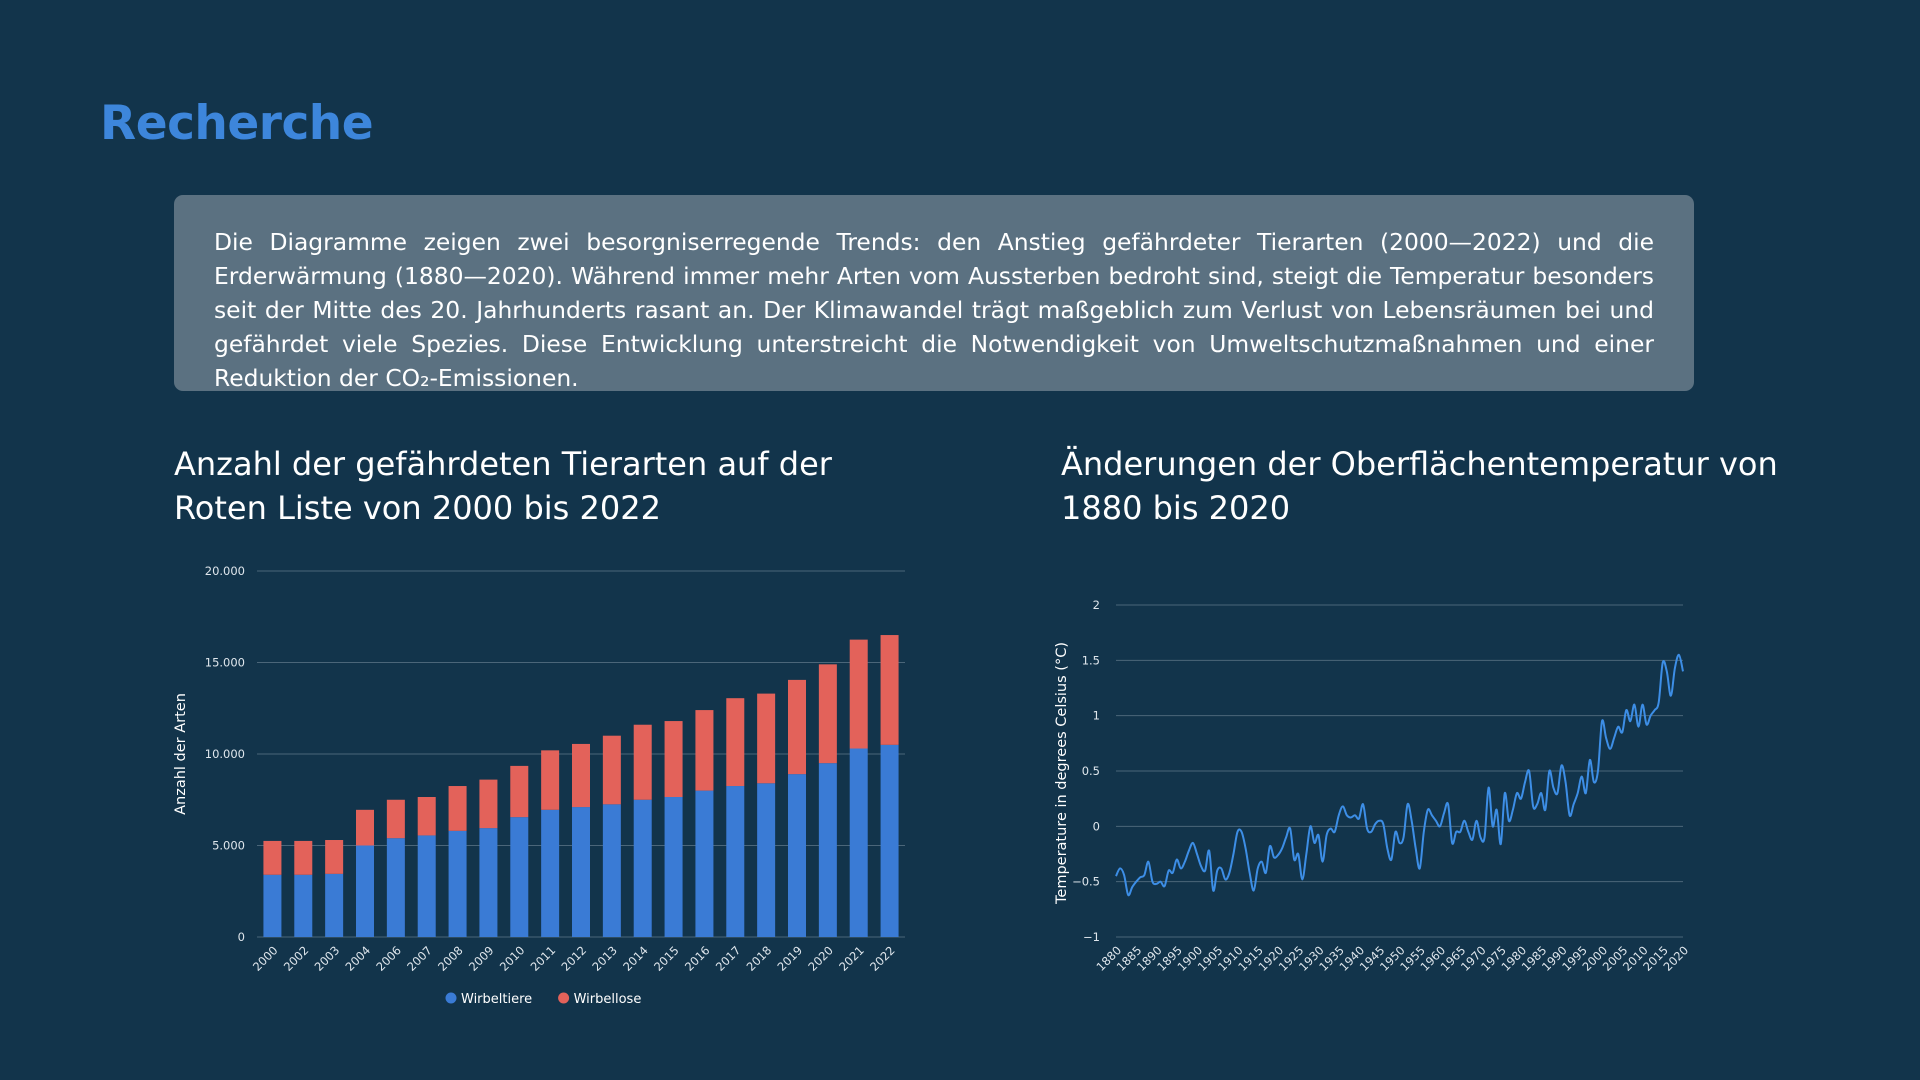 The image size is (1920, 1080). Describe the element at coordinates (358, 958) in the screenshot. I see `species-x-tick: 2004` at that location.